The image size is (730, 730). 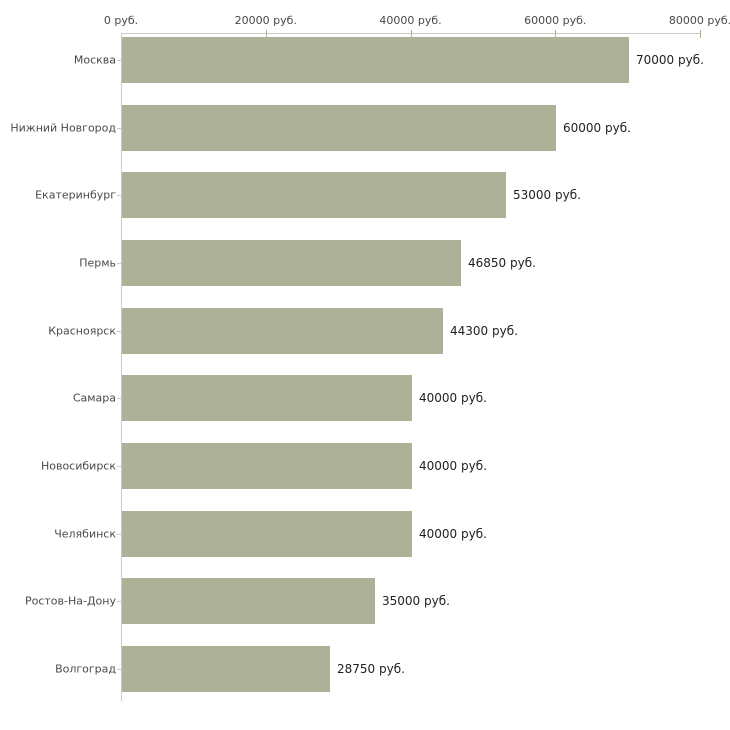 I want to click on category-label: Самара, so click(x=94, y=398).